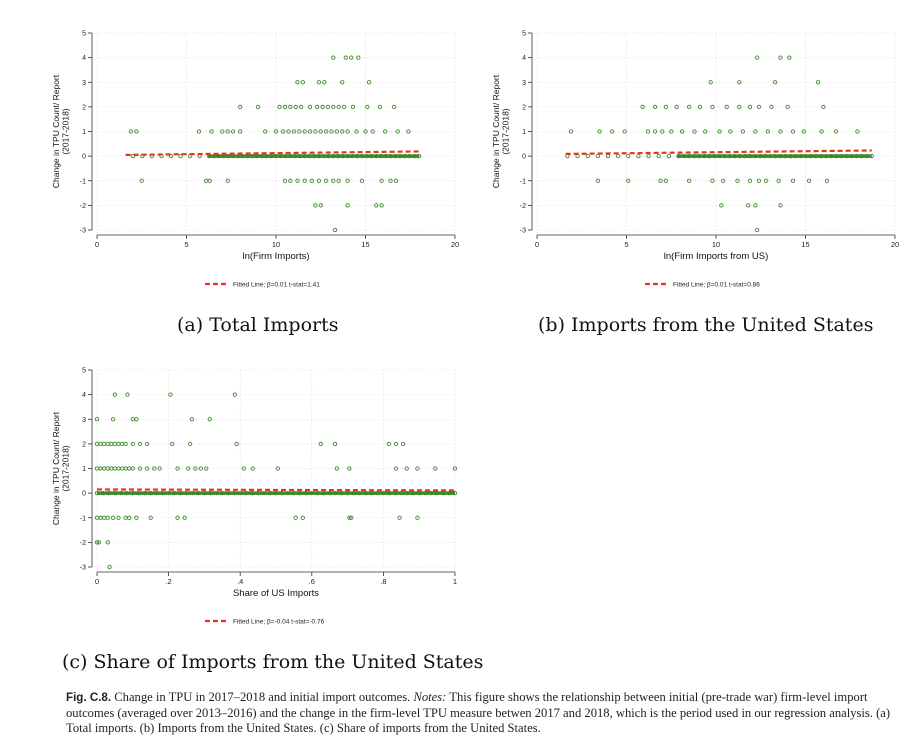 The width and height of the screenshot is (924, 752). Describe the element at coordinates (716, 244) in the screenshot. I see `x-tick-label: 10` at that location.